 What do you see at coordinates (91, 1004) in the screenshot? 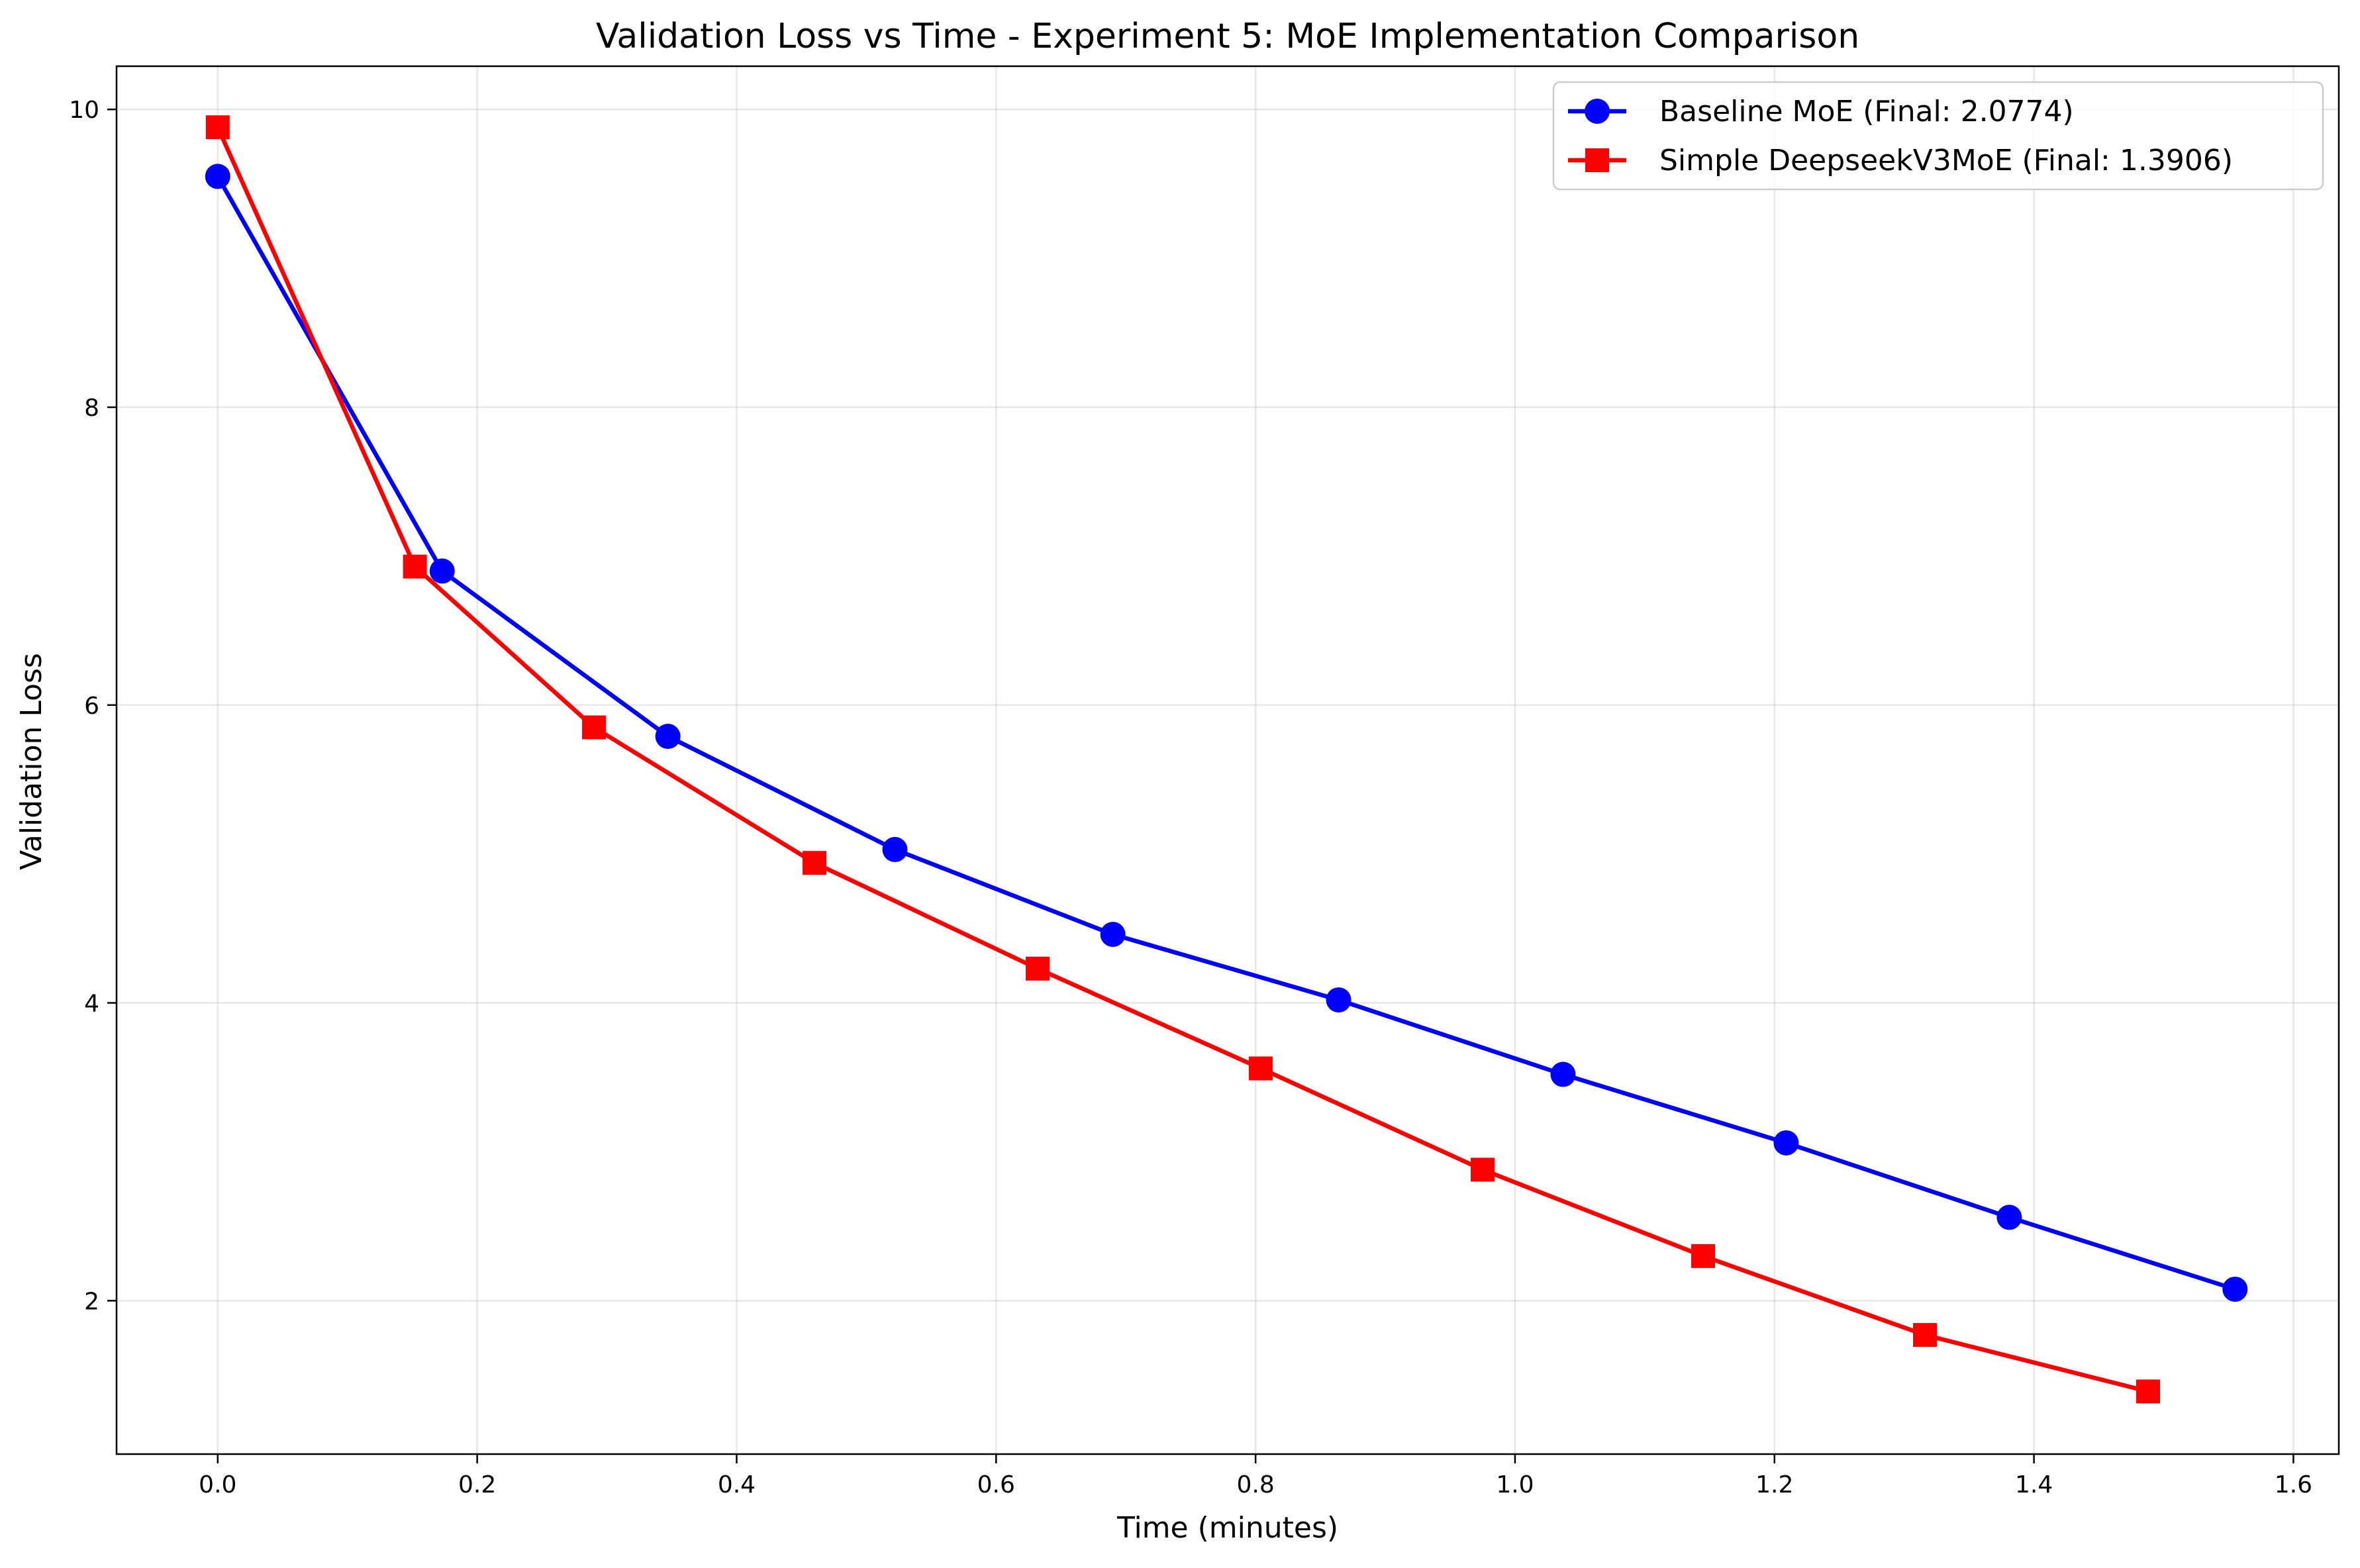
I see `y-tick-label: 4` at bounding box center [91, 1004].